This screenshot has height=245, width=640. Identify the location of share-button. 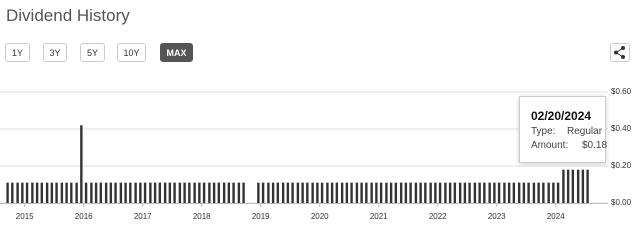
(620, 52).